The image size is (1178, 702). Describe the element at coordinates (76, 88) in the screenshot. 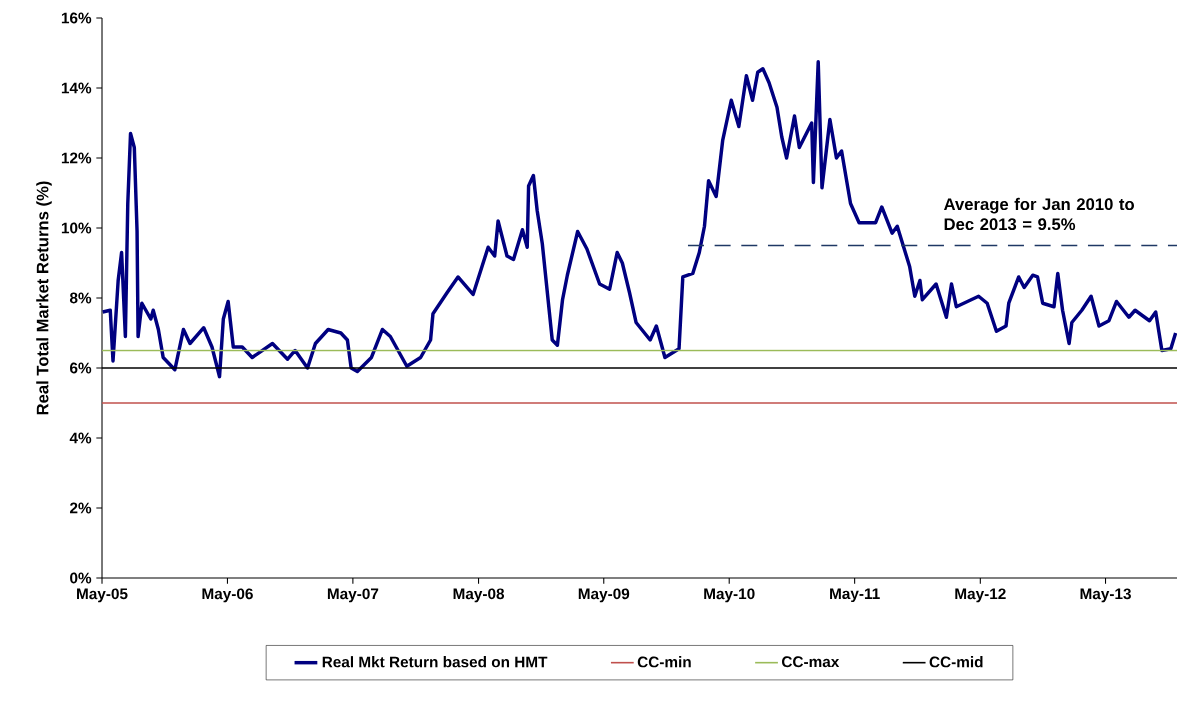

I see `y-tick-label: 14%` at that location.